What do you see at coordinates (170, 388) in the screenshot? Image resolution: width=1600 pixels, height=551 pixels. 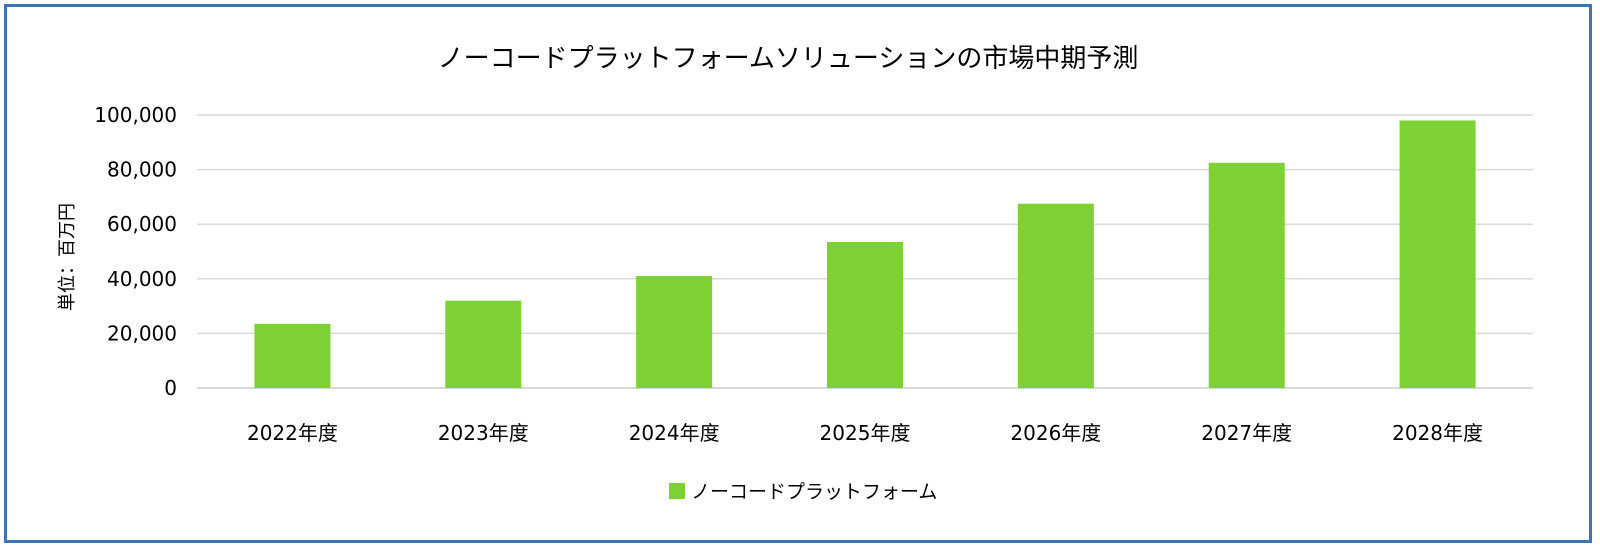 I see `y-tick-label: 0` at bounding box center [170, 388].